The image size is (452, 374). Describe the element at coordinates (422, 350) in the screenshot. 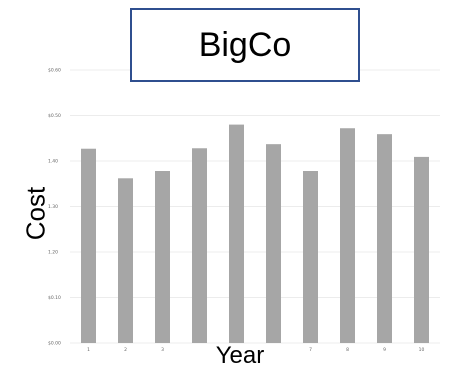

I see `x-tick-label: 10` at that location.